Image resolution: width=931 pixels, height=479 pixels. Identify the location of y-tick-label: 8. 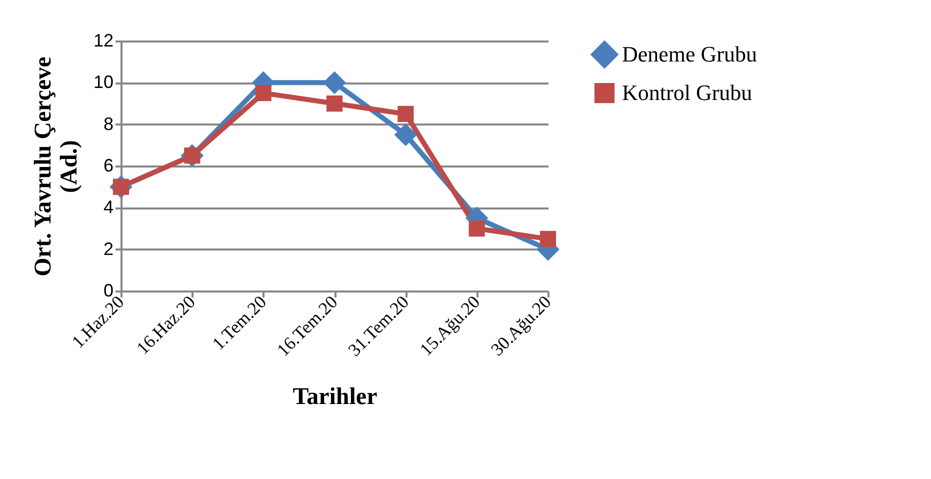
(108, 124).